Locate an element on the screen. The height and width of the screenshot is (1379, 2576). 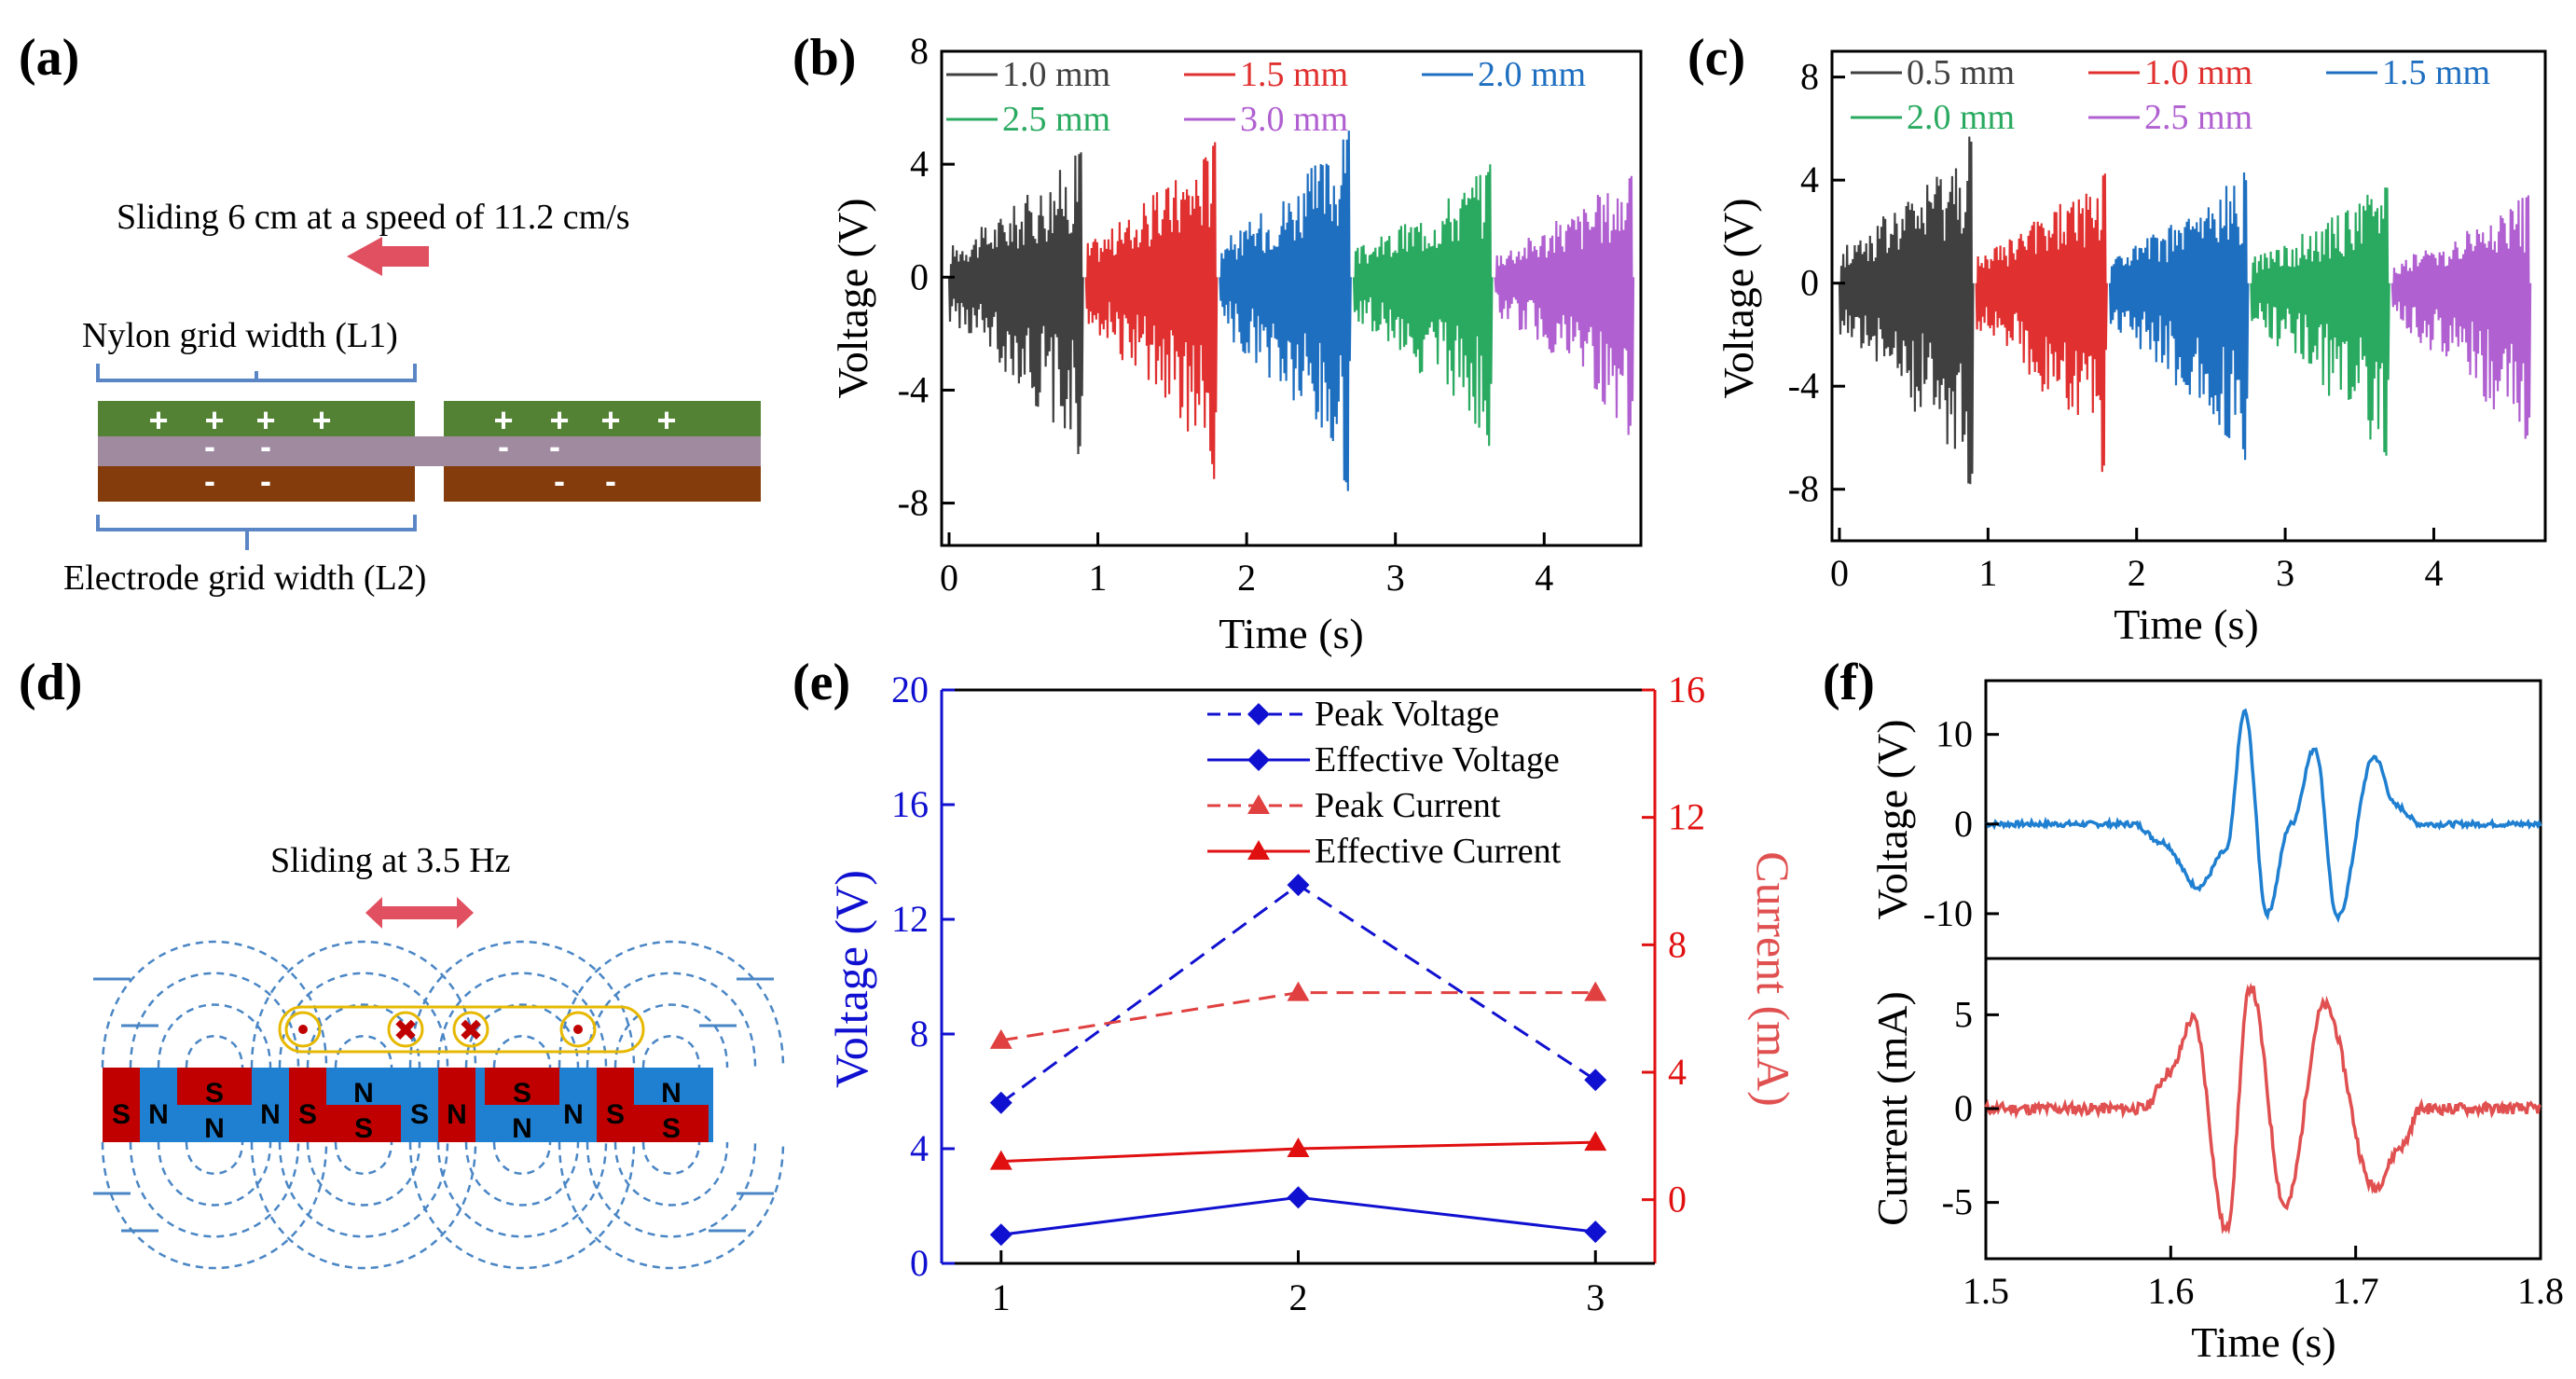
xtick-label-e: 2 is located at coordinates (1299, 1297).